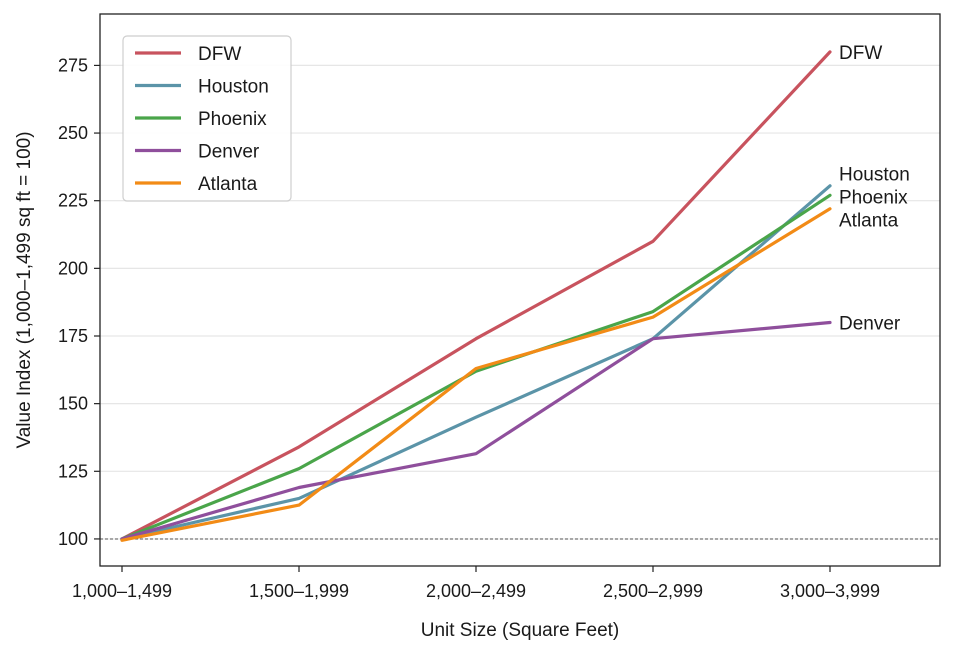 This screenshot has width=954, height=658. I want to click on legend: DFW Houston Phoenix Denver Atlanta, so click(207, 118).